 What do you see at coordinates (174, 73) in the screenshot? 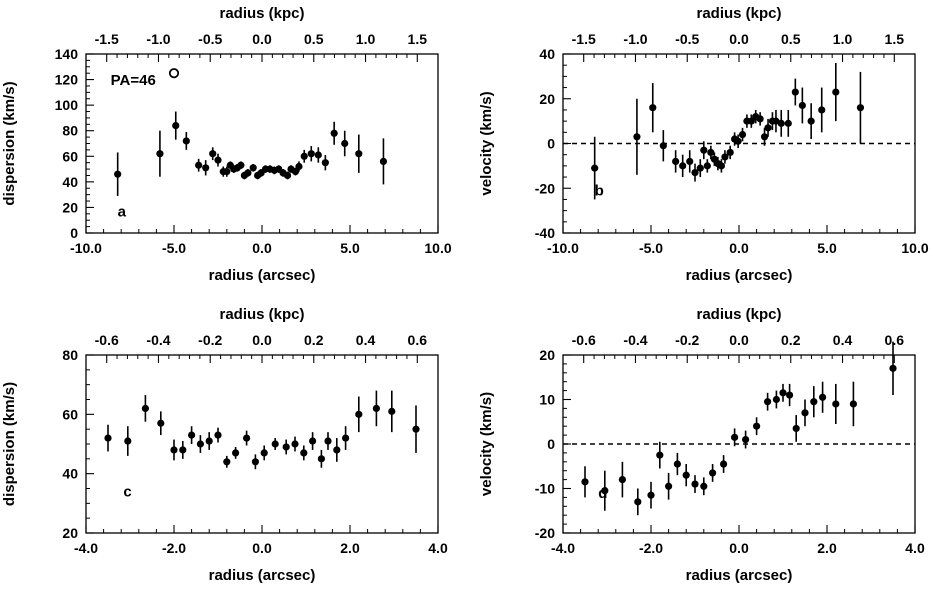
I see `degree-circle-icon` at bounding box center [174, 73].